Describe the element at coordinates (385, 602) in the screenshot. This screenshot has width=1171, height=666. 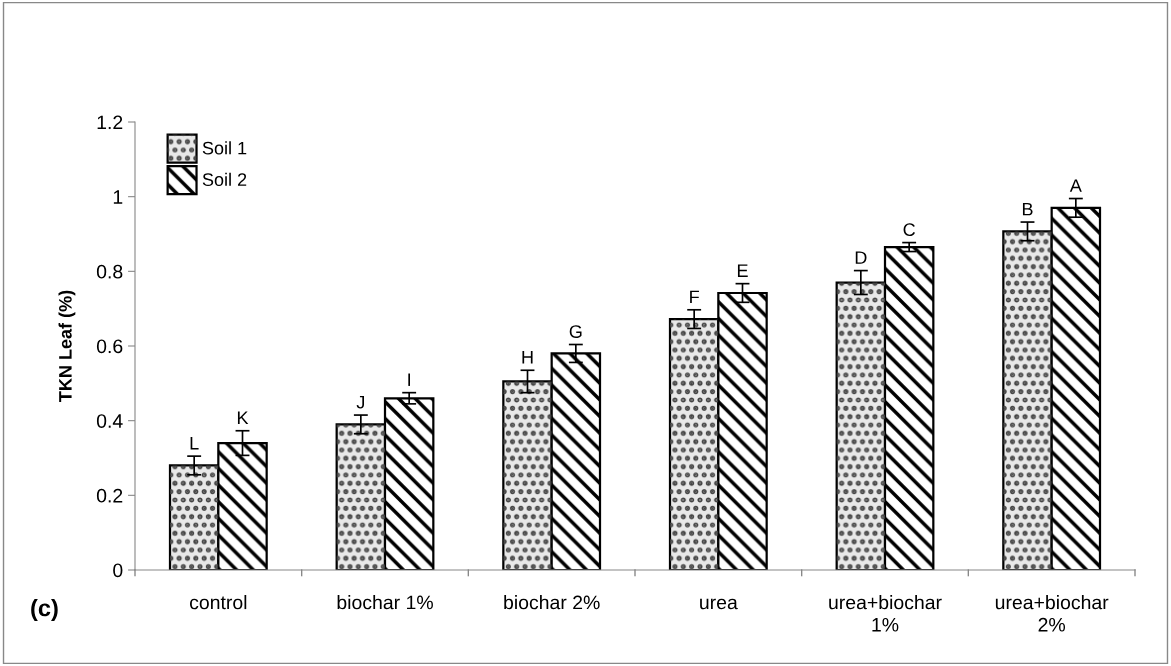
I see `x-tick-label: biochar 1%` at that location.